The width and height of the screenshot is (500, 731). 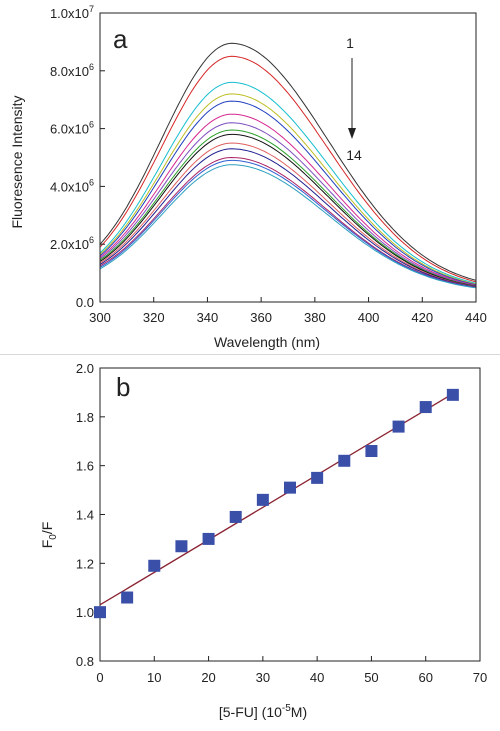 What do you see at coordinates (315, 317) in the screenshot?
I see `x-tick-label-a: 380` at bounding box center [315, 317].